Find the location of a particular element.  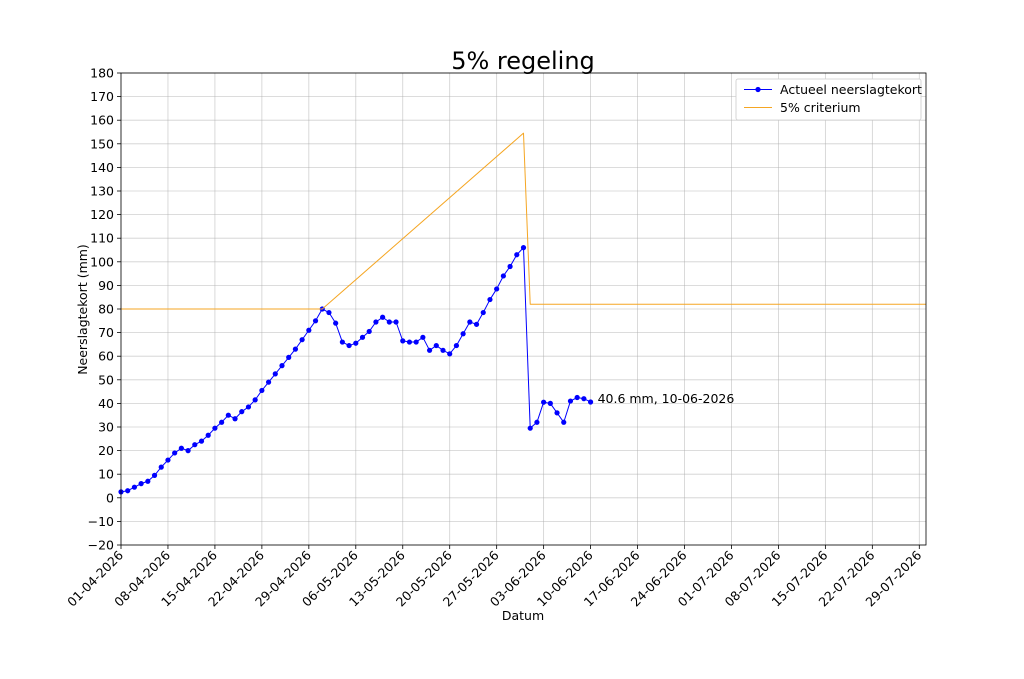

y-tick-label: 80 is located at coordinates (106, 309).